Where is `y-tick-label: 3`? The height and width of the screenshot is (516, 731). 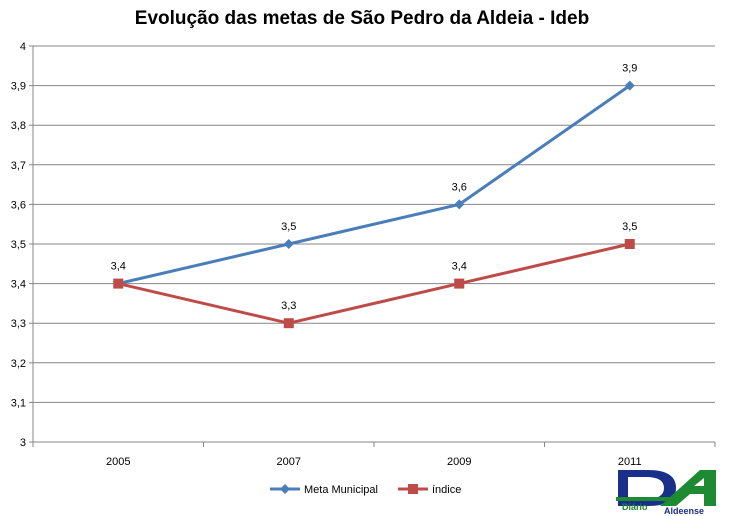 y-tick-label: 3 is located at coordinates (23, 443).